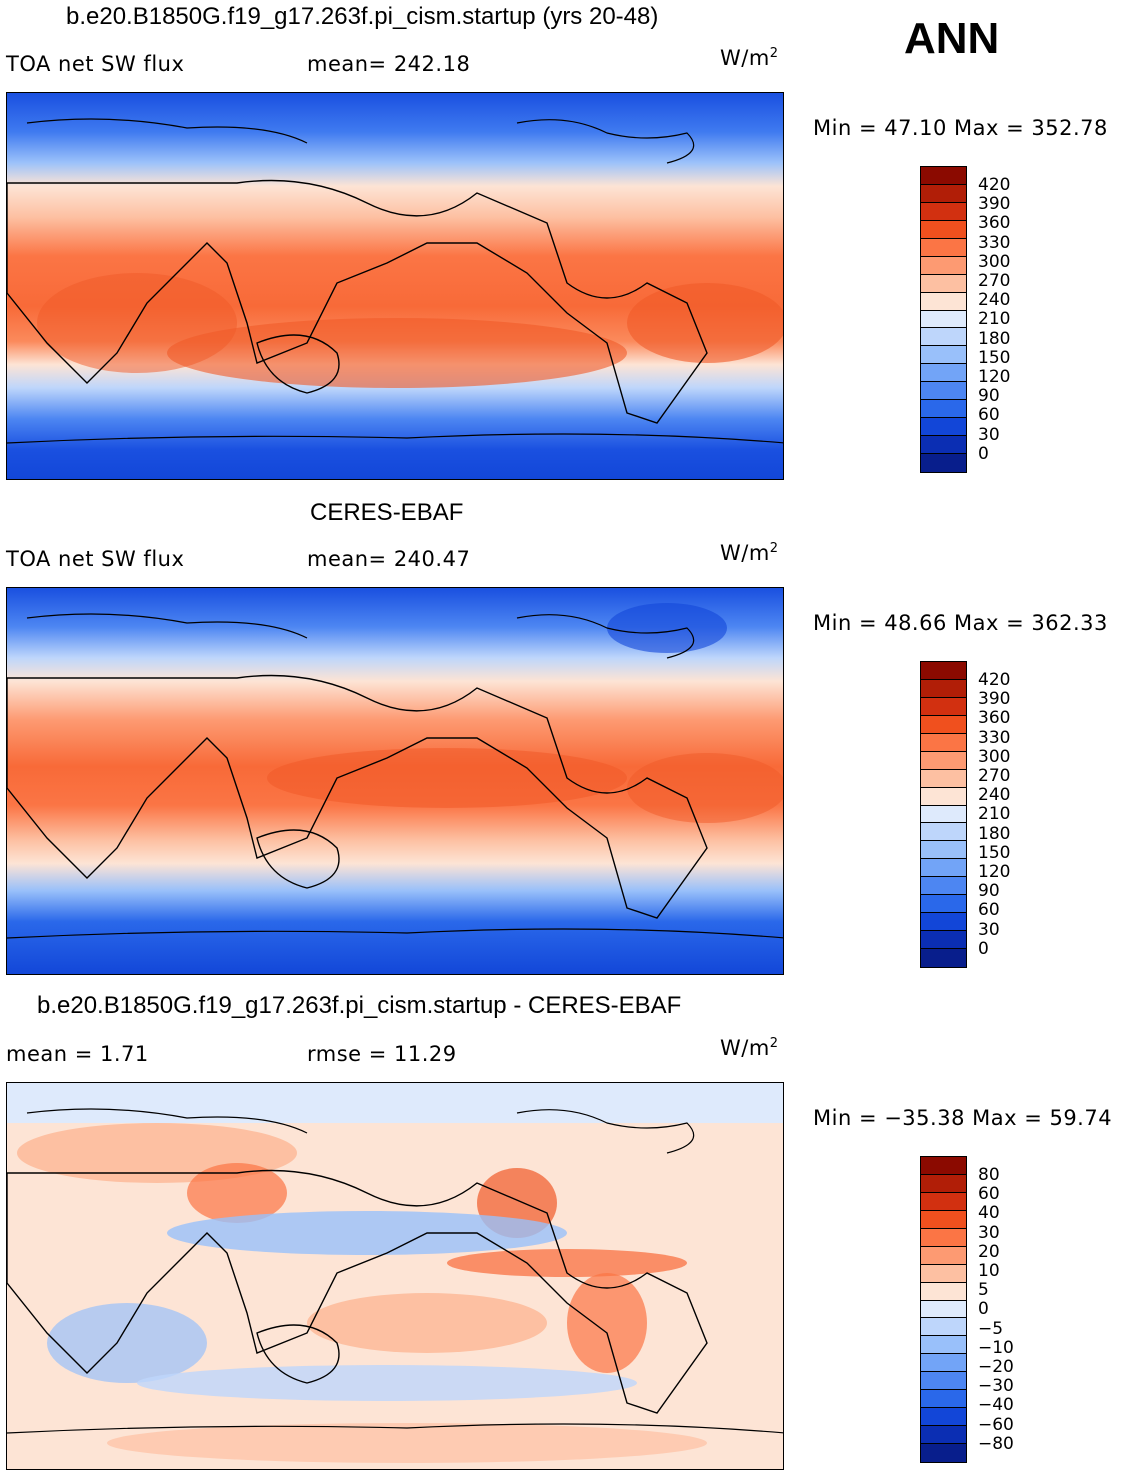 The width and height of the screenshot is (1127, 1478). What do you see at coordinates (996, 1405) in the screenshot?
I see `colorbar-tick-label: −40` at bounding box center [996, 1405].